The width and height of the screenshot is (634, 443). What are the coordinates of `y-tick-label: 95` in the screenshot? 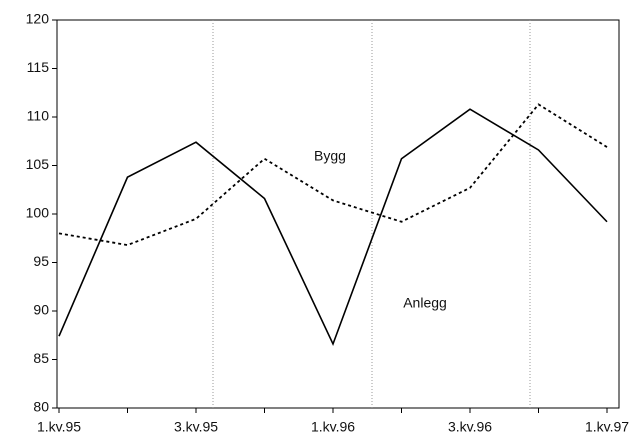 It's located at (41, 261).